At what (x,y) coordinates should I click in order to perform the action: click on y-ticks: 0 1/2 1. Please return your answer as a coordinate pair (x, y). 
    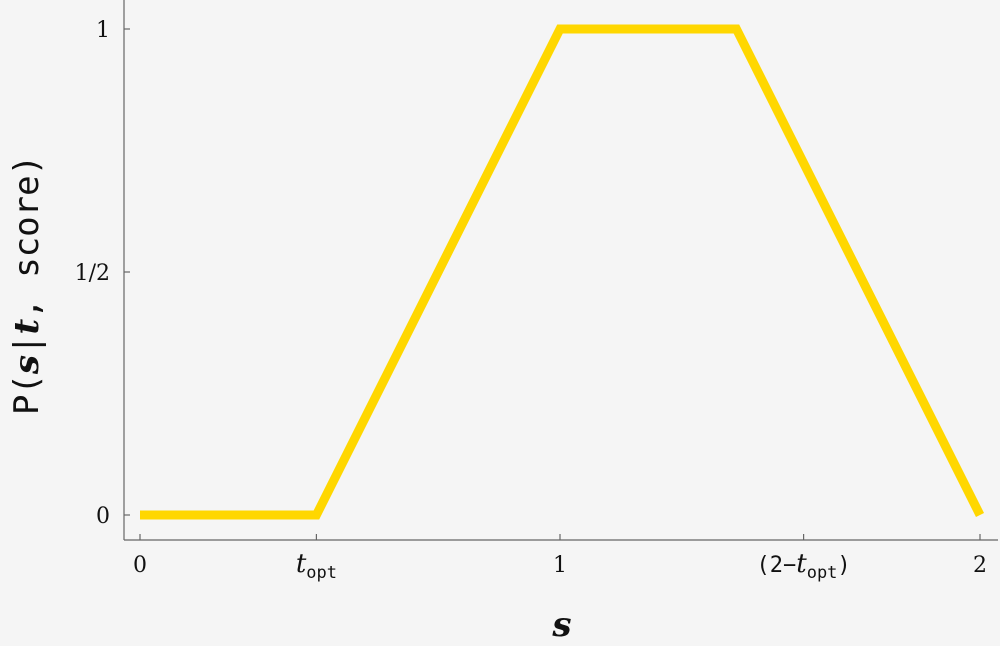
    Looking at the image, I should click on (102, 273).